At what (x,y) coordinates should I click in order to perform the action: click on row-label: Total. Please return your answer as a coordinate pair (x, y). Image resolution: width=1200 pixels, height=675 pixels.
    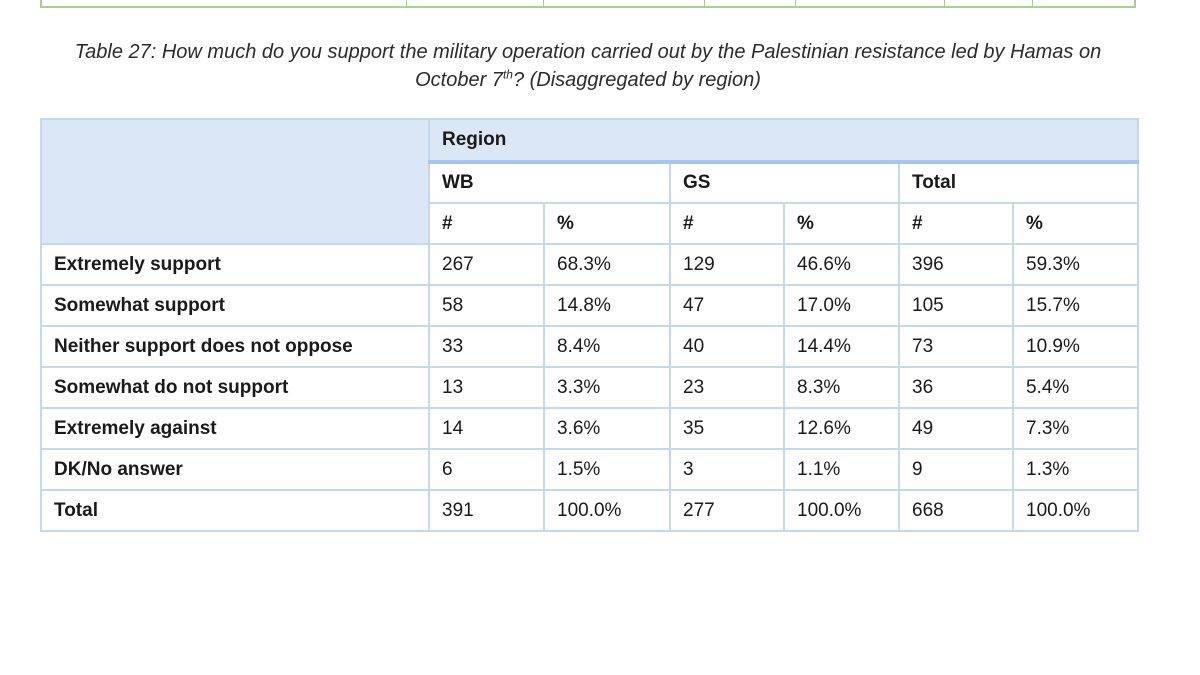
    Looking at the image, I should click on (235, 510).